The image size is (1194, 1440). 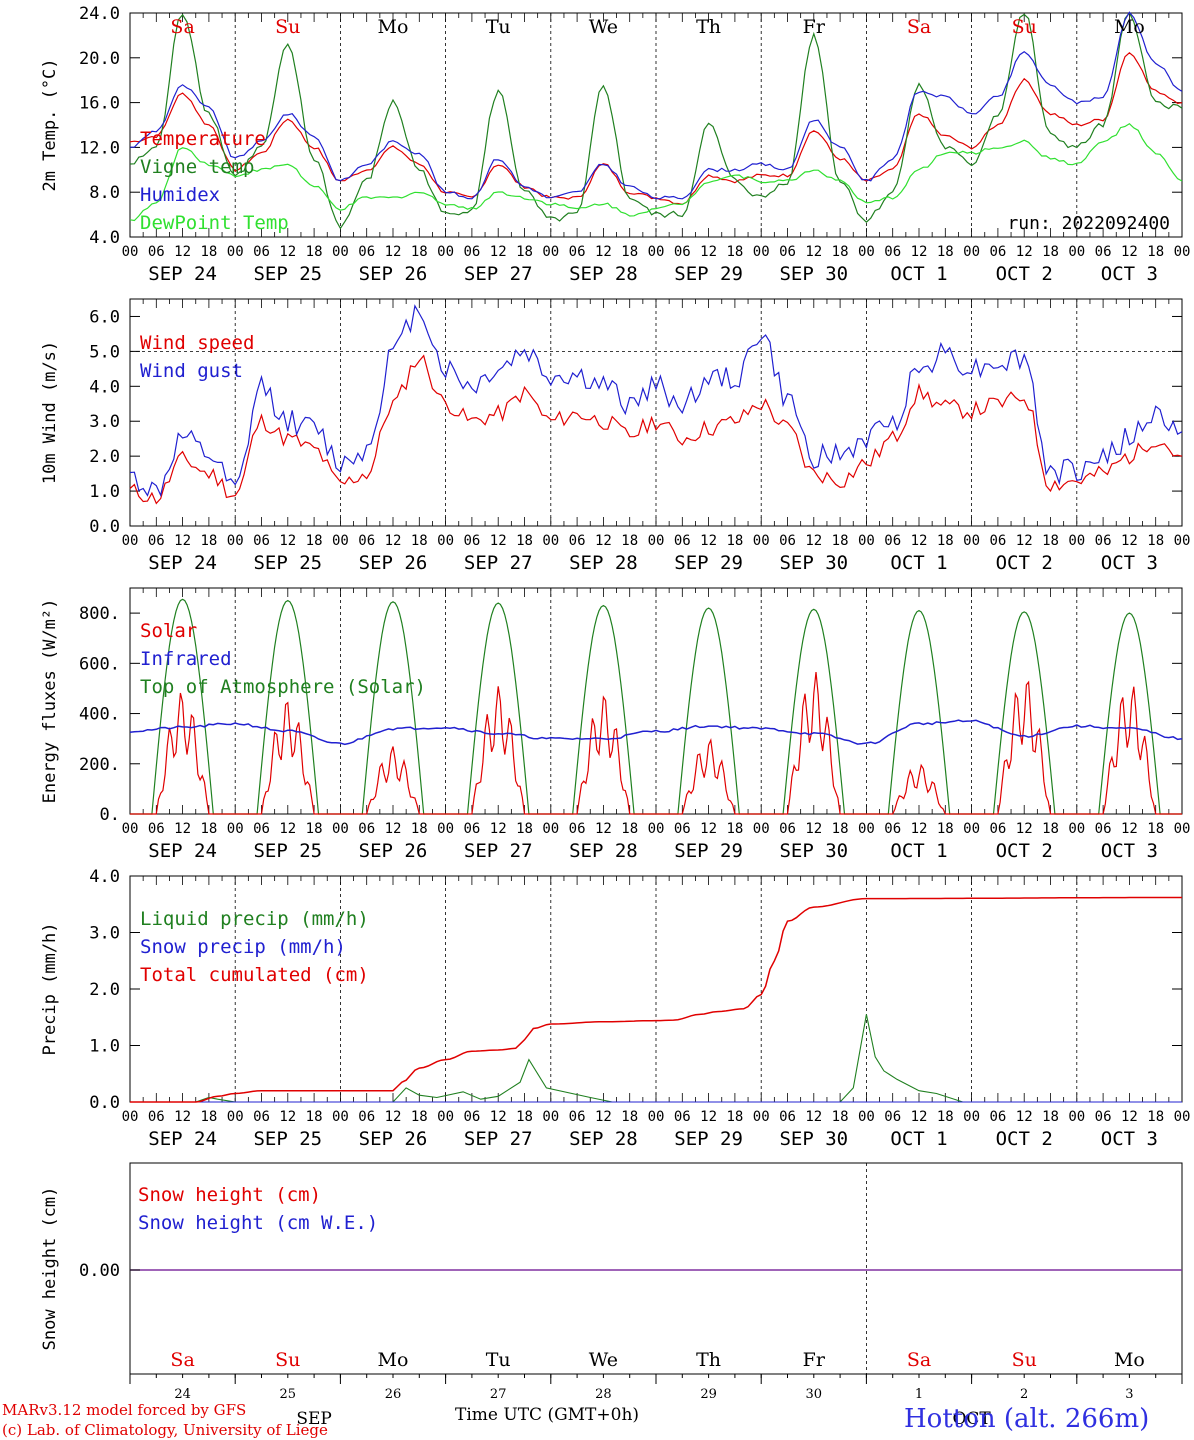 What do you see at coordinates (254, 975) in the screenshot?
I see `legend-total-cumulated-cm-: Total cumulated (cm)` at bounding box center [254, 975].